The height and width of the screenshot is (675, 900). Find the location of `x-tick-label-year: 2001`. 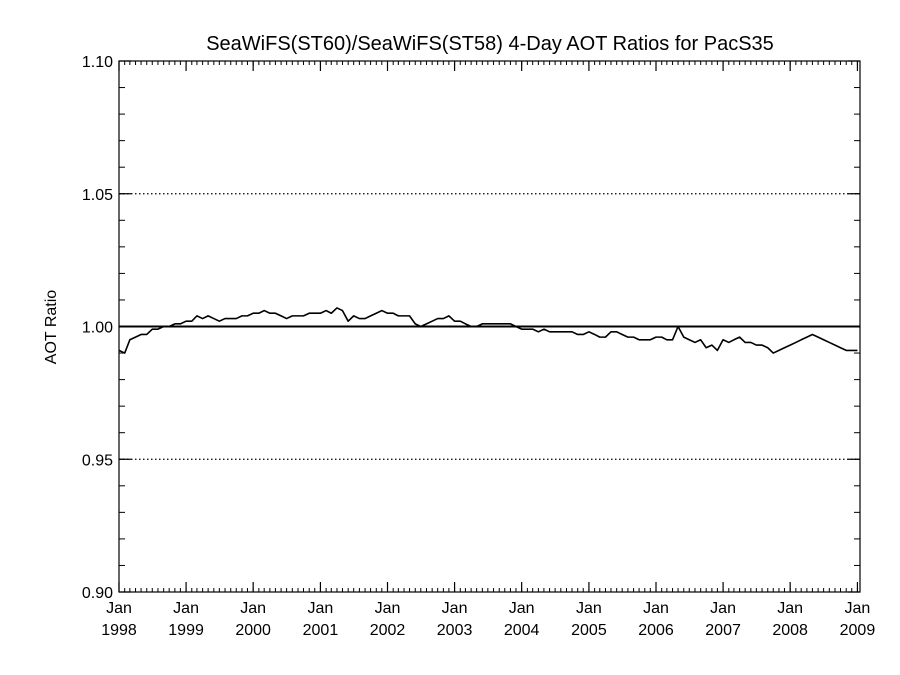

x-tick-label-year: 2001 is located at coordinates (321, 630).